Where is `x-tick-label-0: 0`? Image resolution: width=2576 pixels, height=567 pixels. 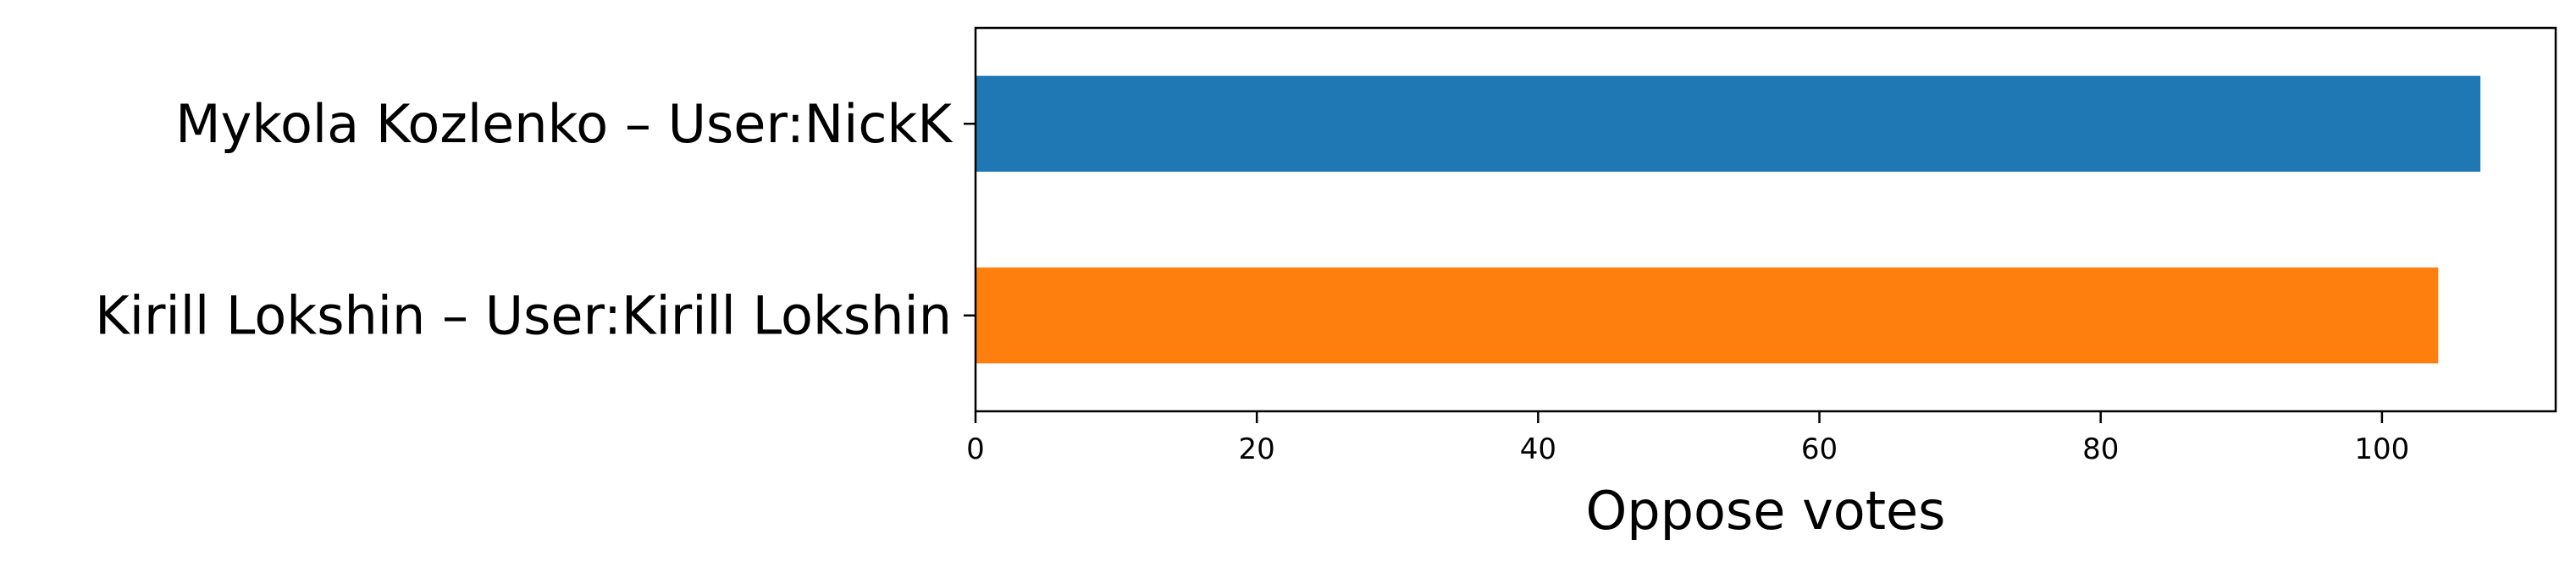
x-tick-label-0: 0 is located at coordinates (975, 449).